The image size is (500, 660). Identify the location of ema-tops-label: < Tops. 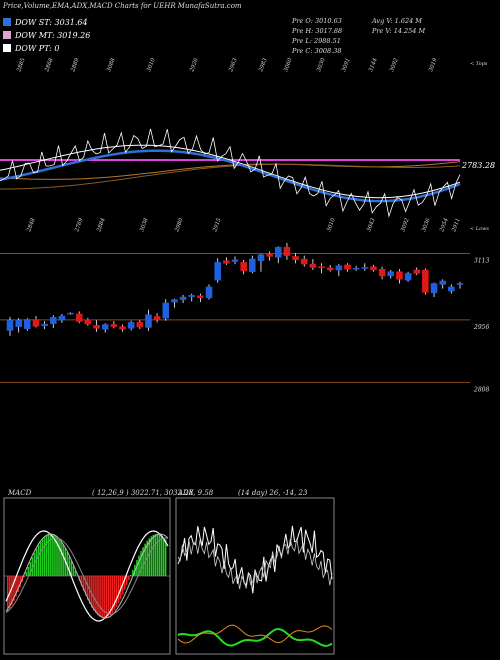
(479, 64).